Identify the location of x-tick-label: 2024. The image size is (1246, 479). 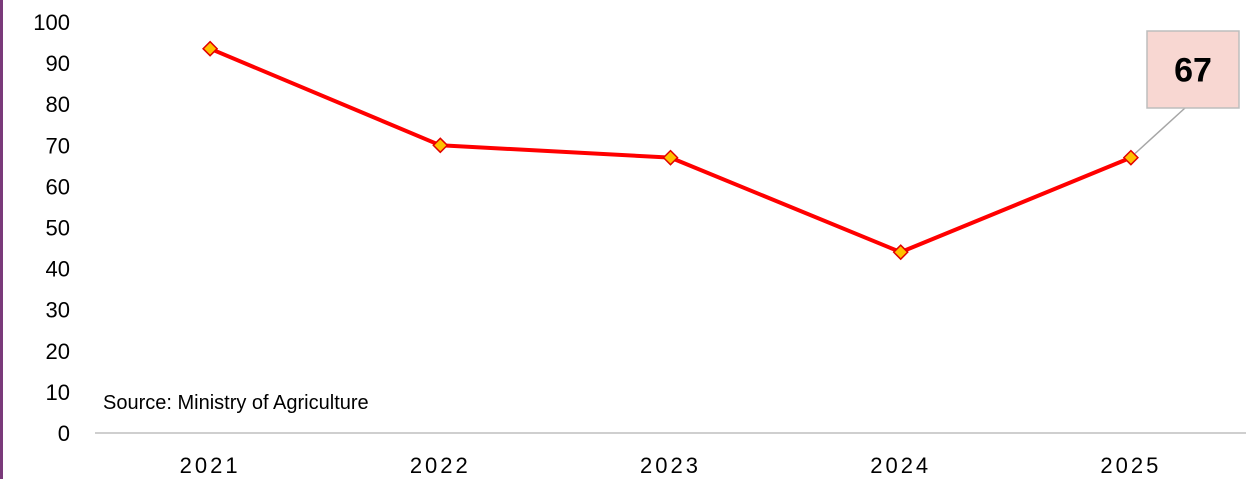
(900, 465).